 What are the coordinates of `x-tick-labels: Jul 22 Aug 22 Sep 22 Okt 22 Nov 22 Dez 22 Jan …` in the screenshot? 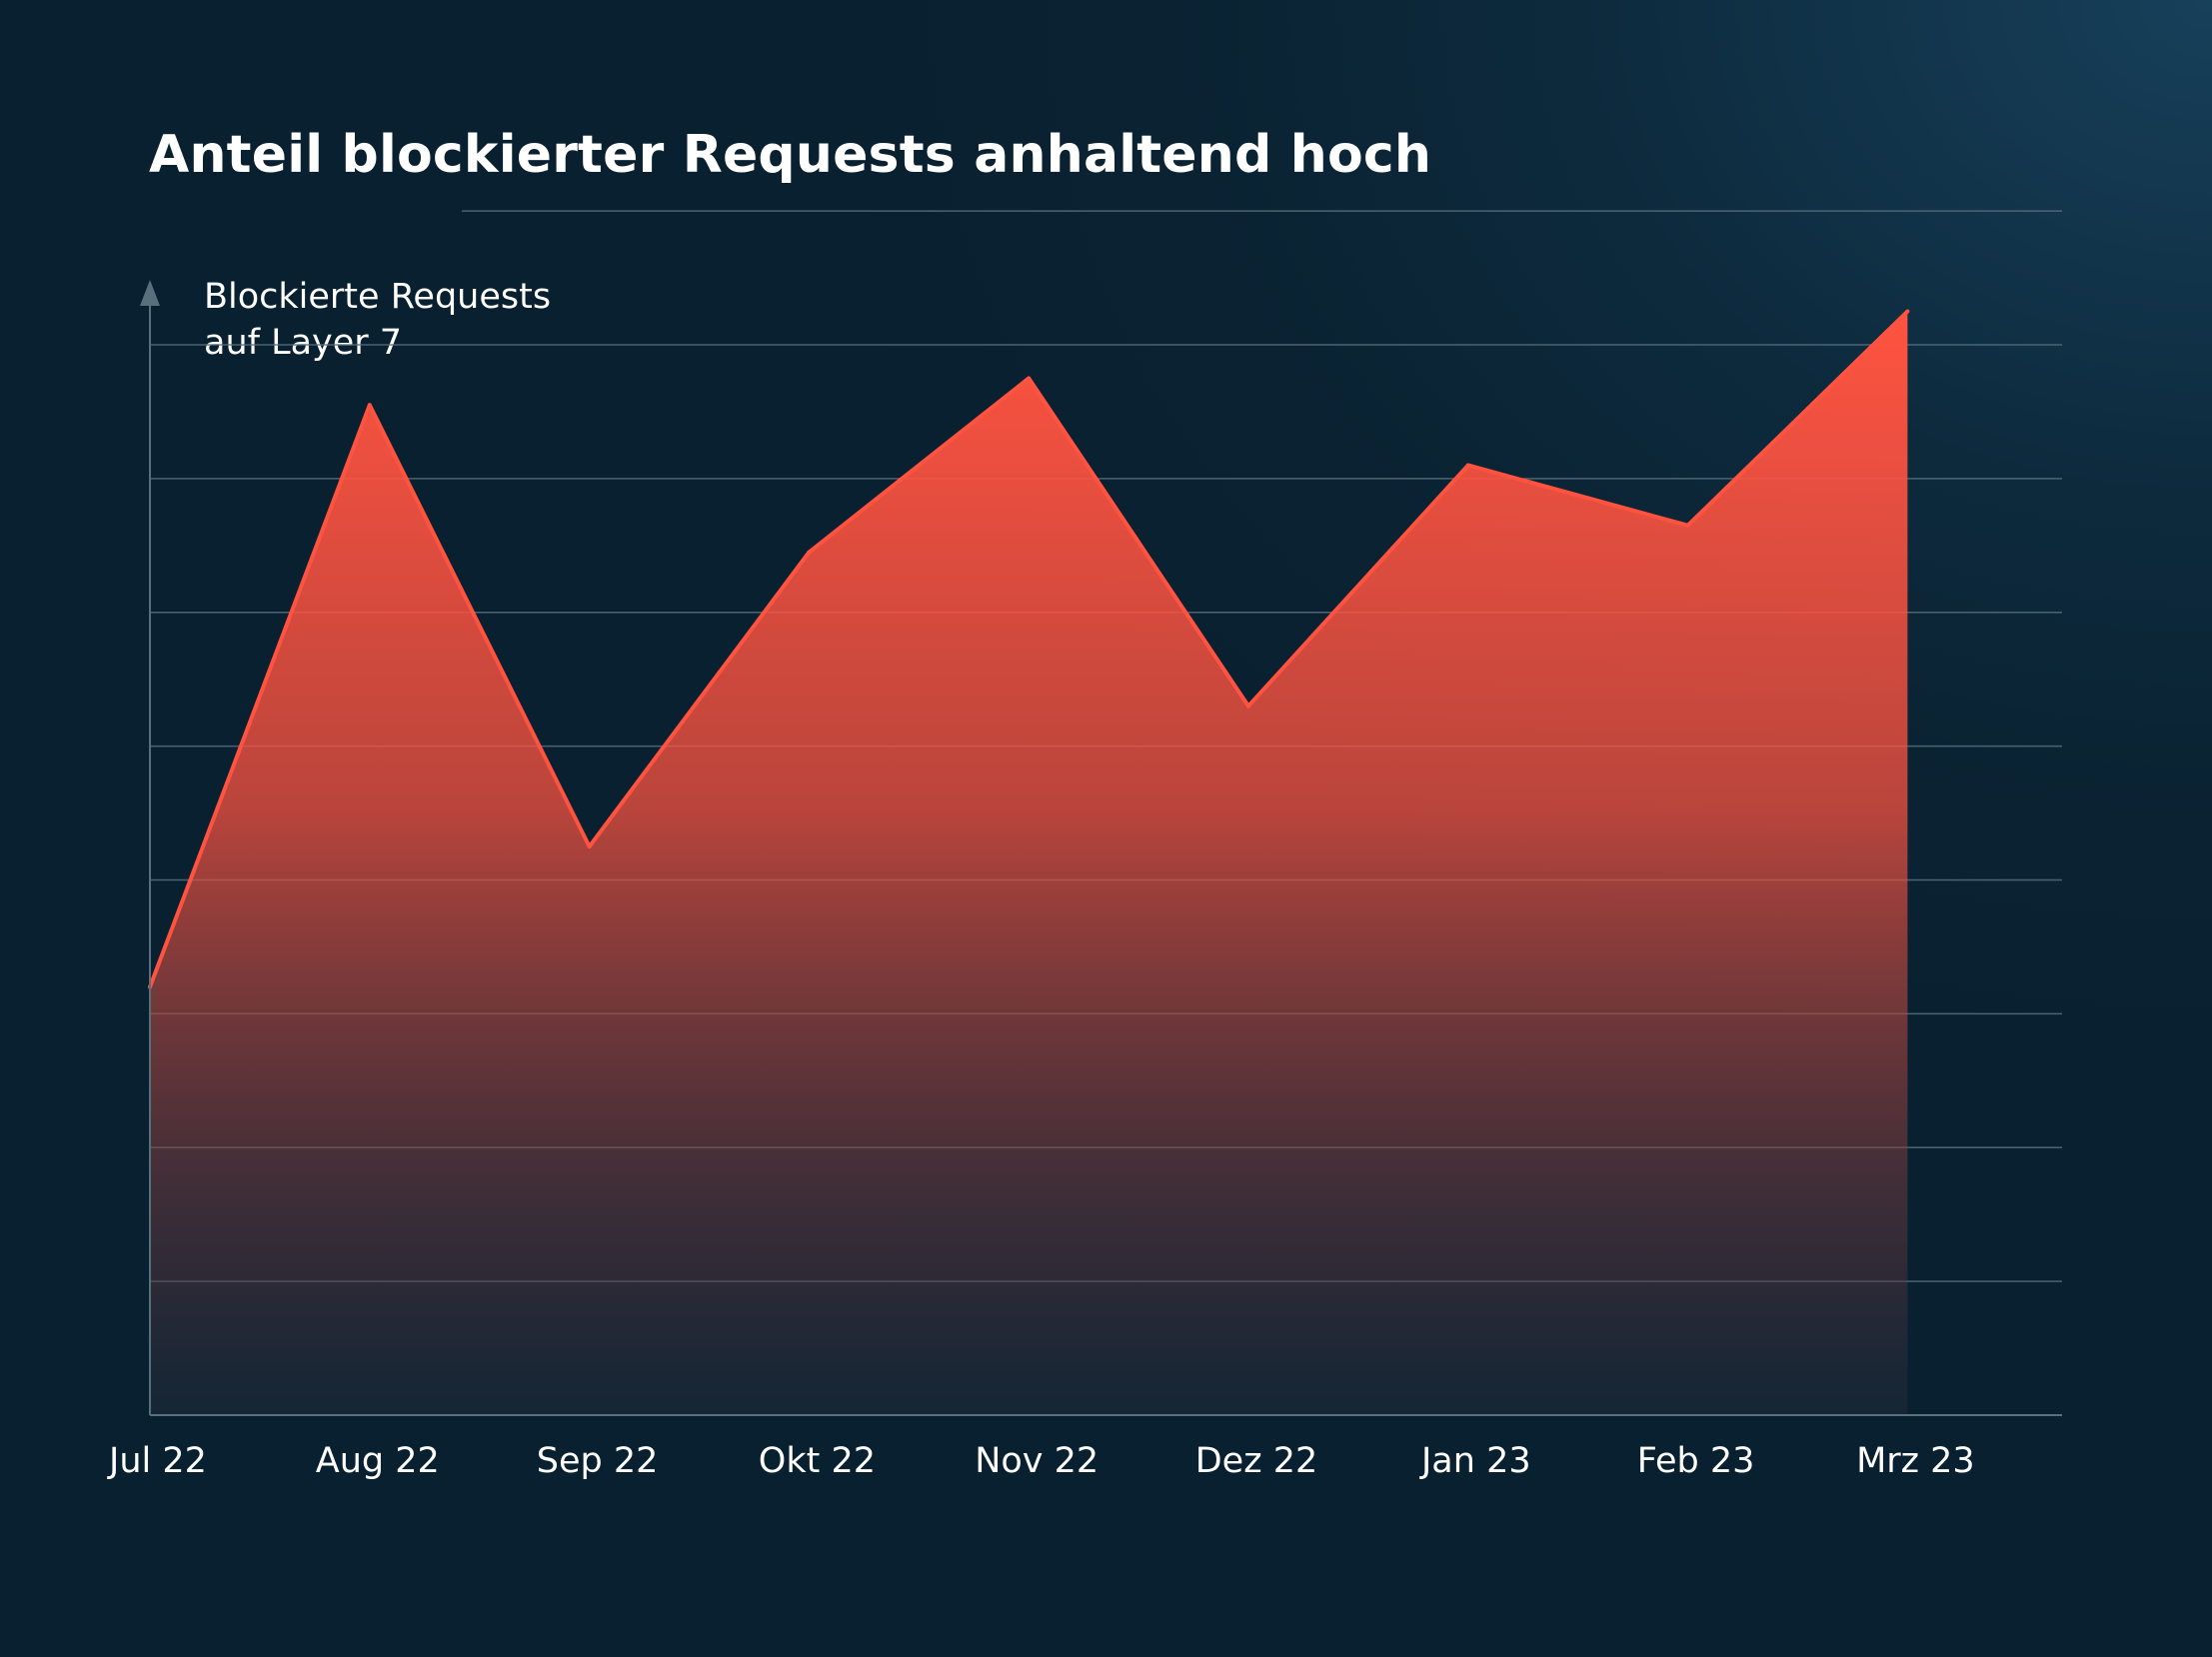 It's located at (1041, 1461).